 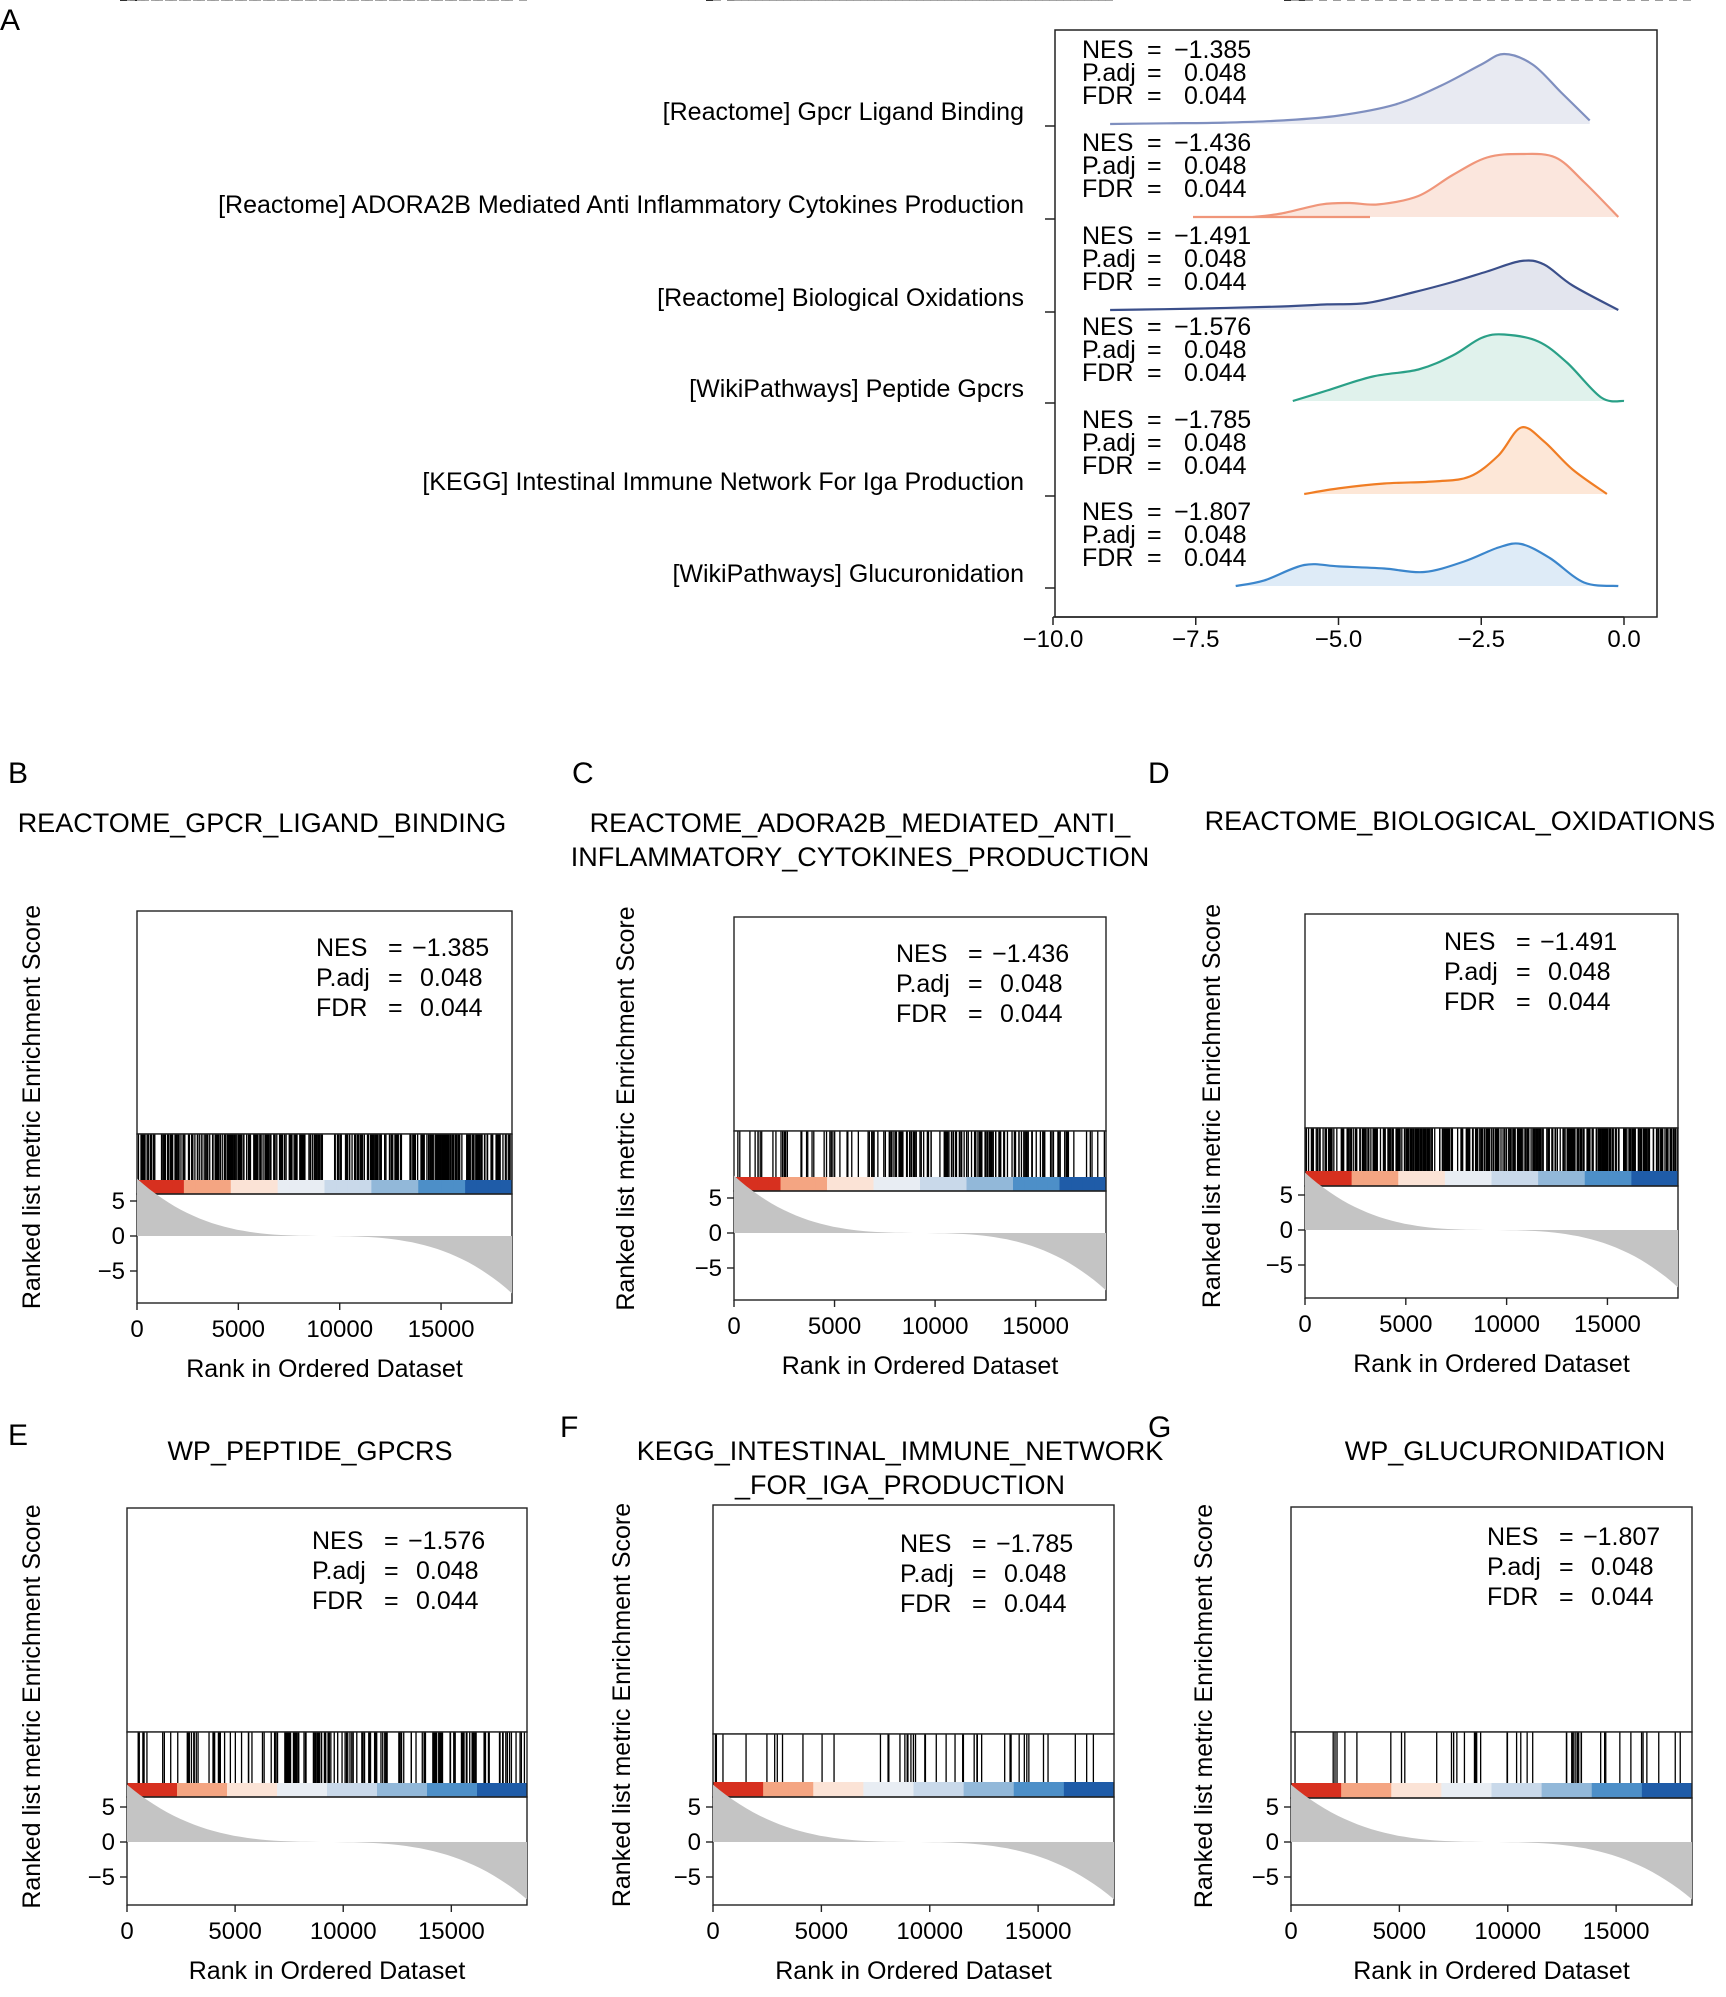 I want to click on nes-value: −1.807, so click(x=1621, y=1537).